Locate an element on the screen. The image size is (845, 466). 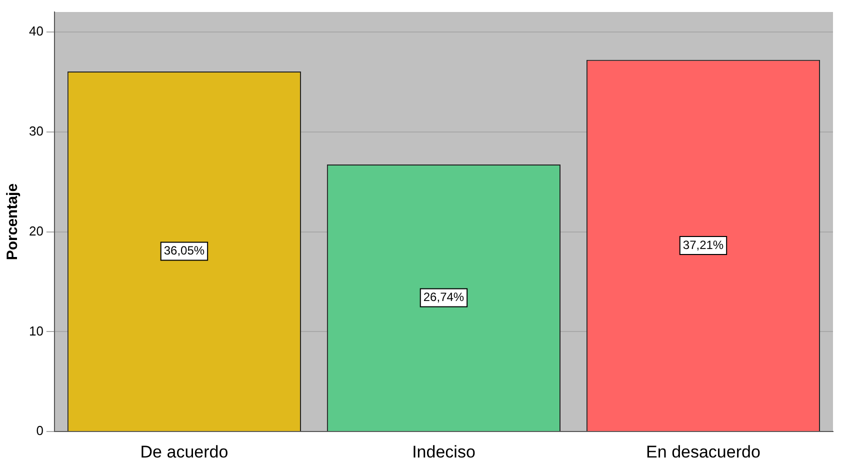
x-tick-label: Indeciso is located at coordinates (444, 452).